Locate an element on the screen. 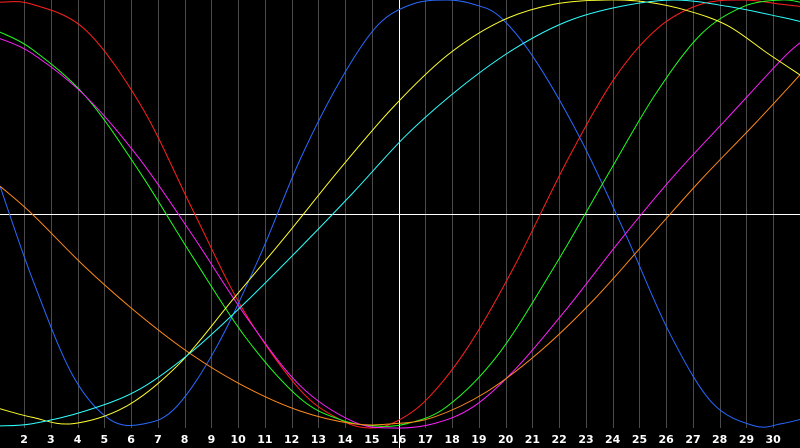  x-tick-label: 26 is located at coordinates (667, 439).